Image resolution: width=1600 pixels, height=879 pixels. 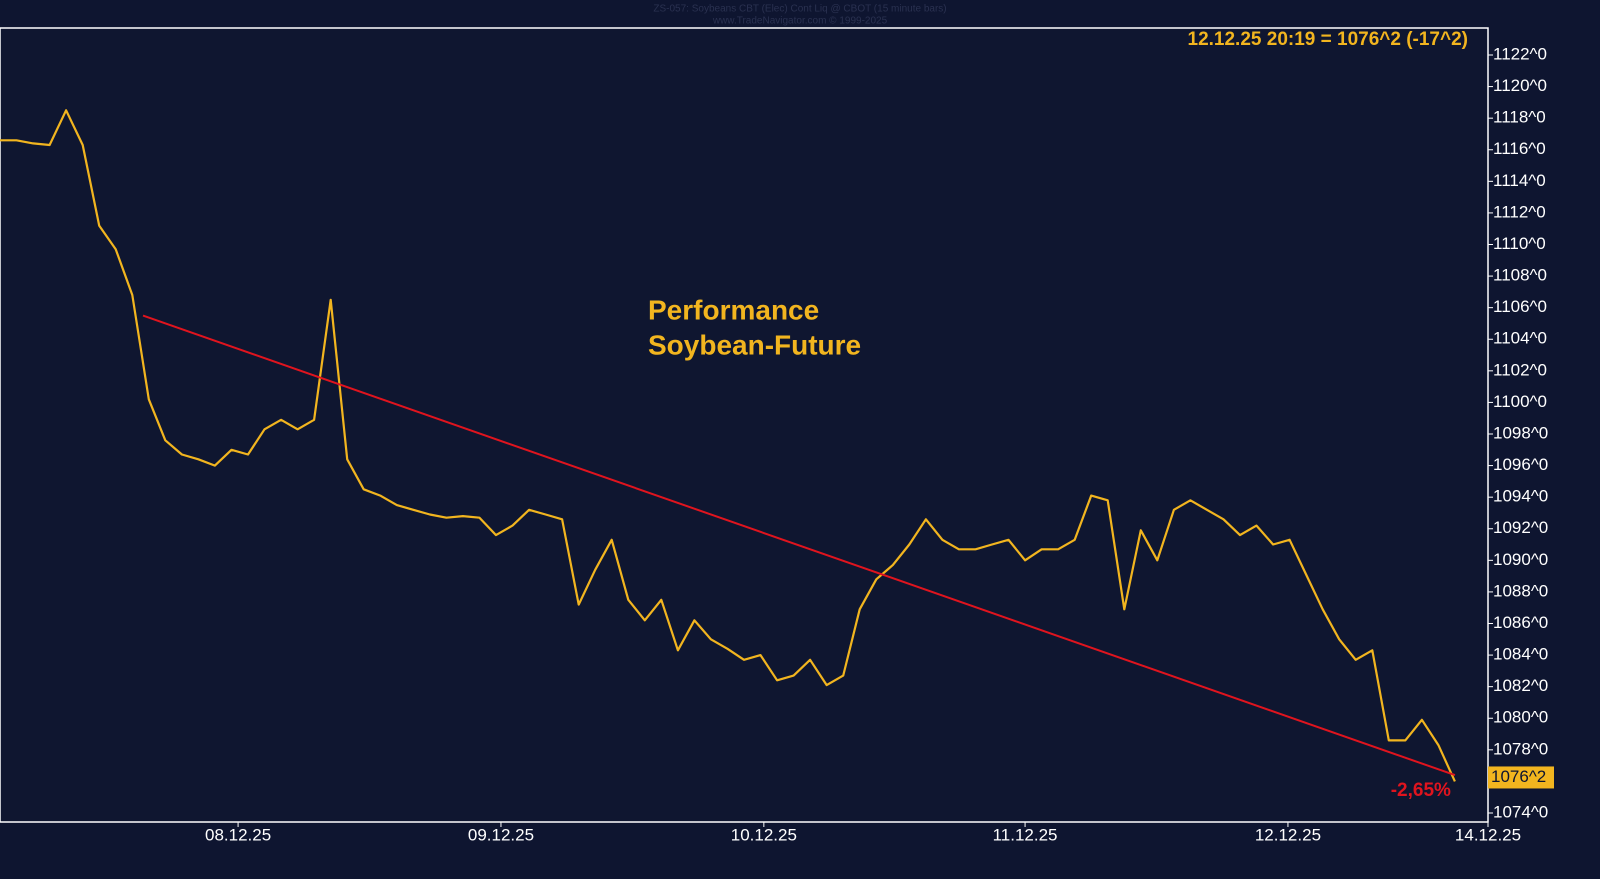 What do you see at coordinates (1519, 180) in the screenshot?
I see `y-tick-label: 1114^0` at bounding box center [1519, 180].